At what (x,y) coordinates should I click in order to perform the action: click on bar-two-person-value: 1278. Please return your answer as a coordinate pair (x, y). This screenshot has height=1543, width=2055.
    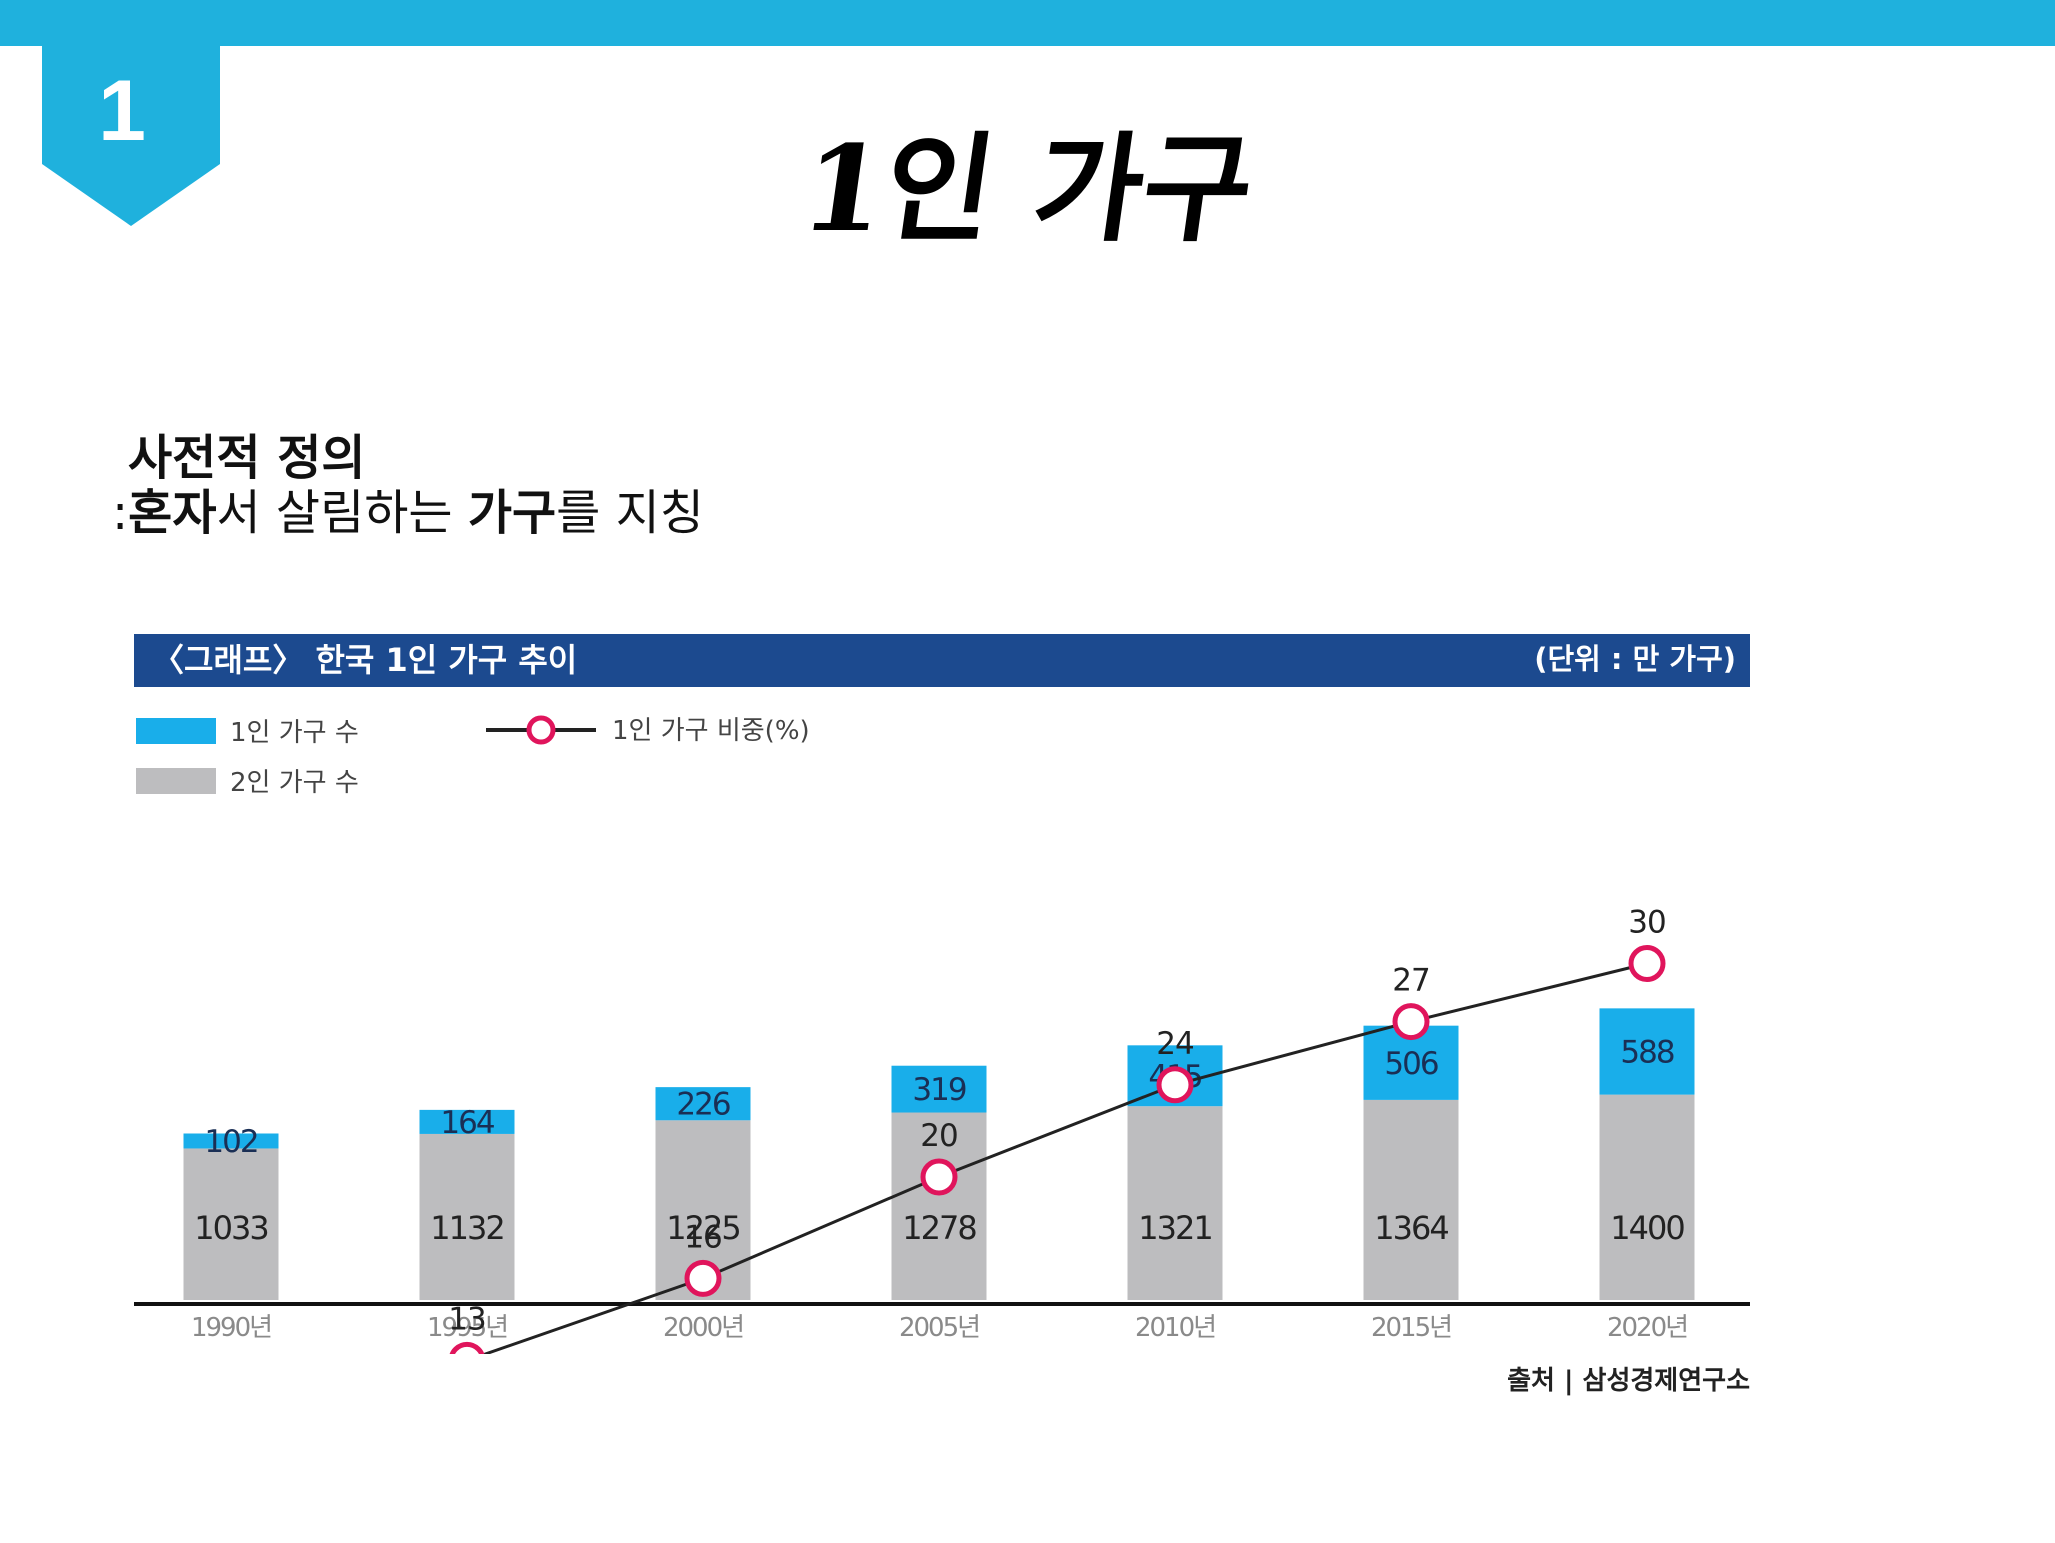
    Looking at the image, I should click on (939, 1228).